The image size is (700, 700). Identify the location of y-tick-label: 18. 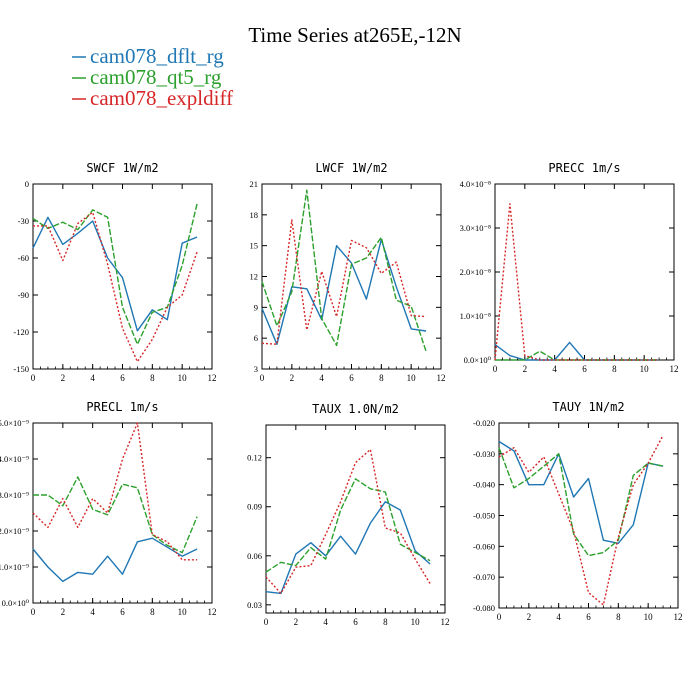
(254, 215).